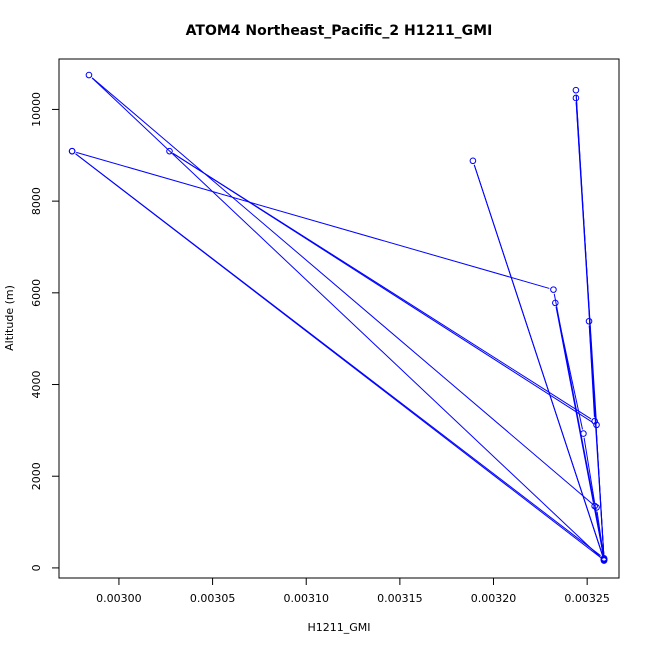 The width and height of the screenshot is (650, 650). I want to click on x-tick-label: 0.00300, so click(119, 598).